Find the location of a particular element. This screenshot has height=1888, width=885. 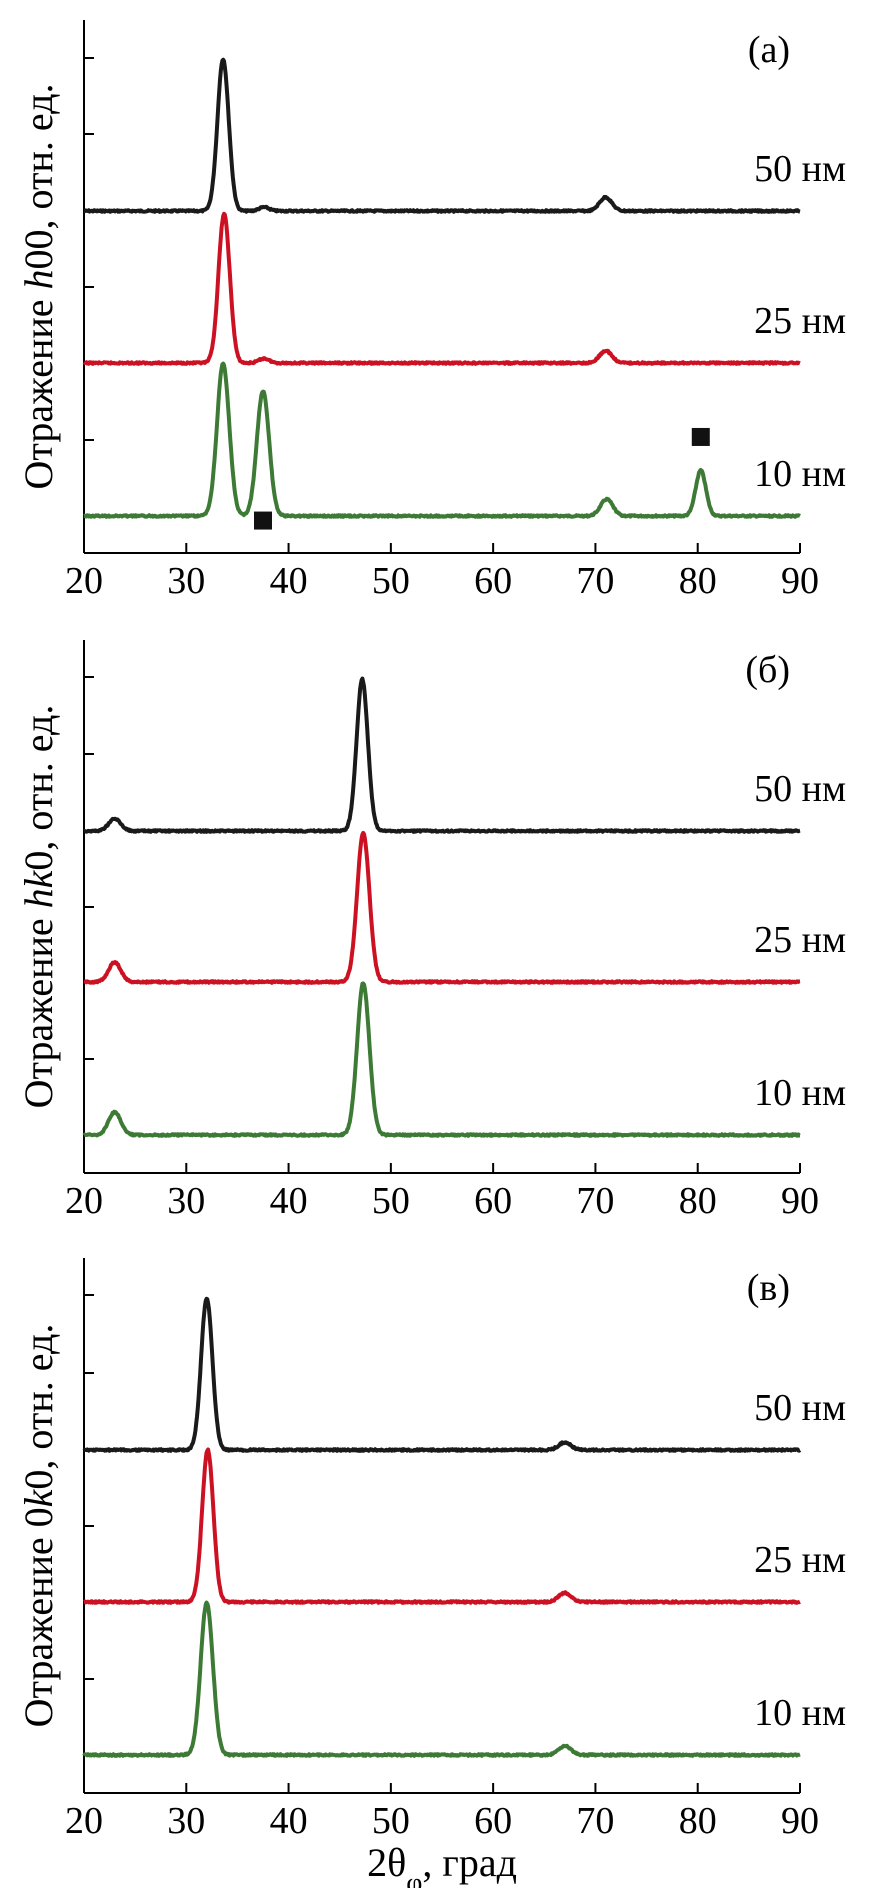

x-axis-label: 2θφ, град is located at coordinates (442, 1864).